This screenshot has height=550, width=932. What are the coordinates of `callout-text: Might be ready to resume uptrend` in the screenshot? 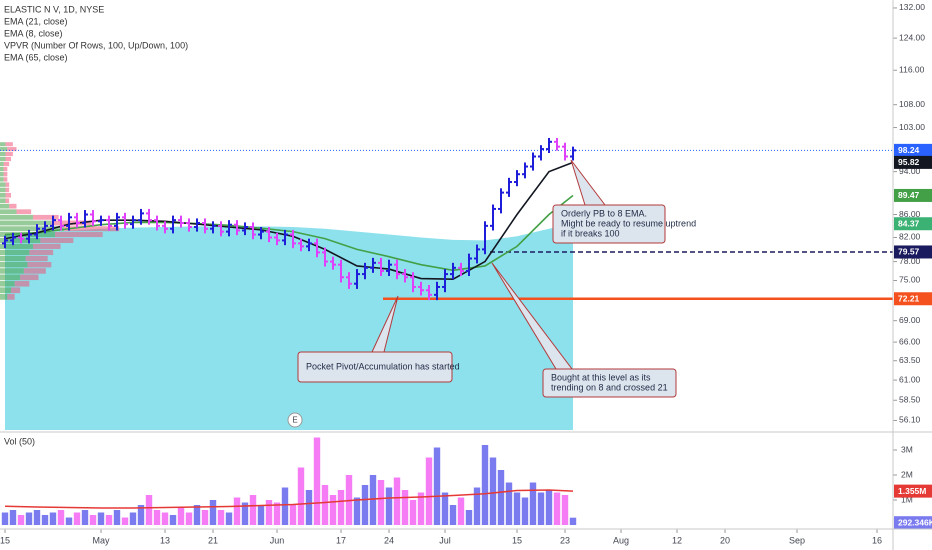 It's located at (628, 223).